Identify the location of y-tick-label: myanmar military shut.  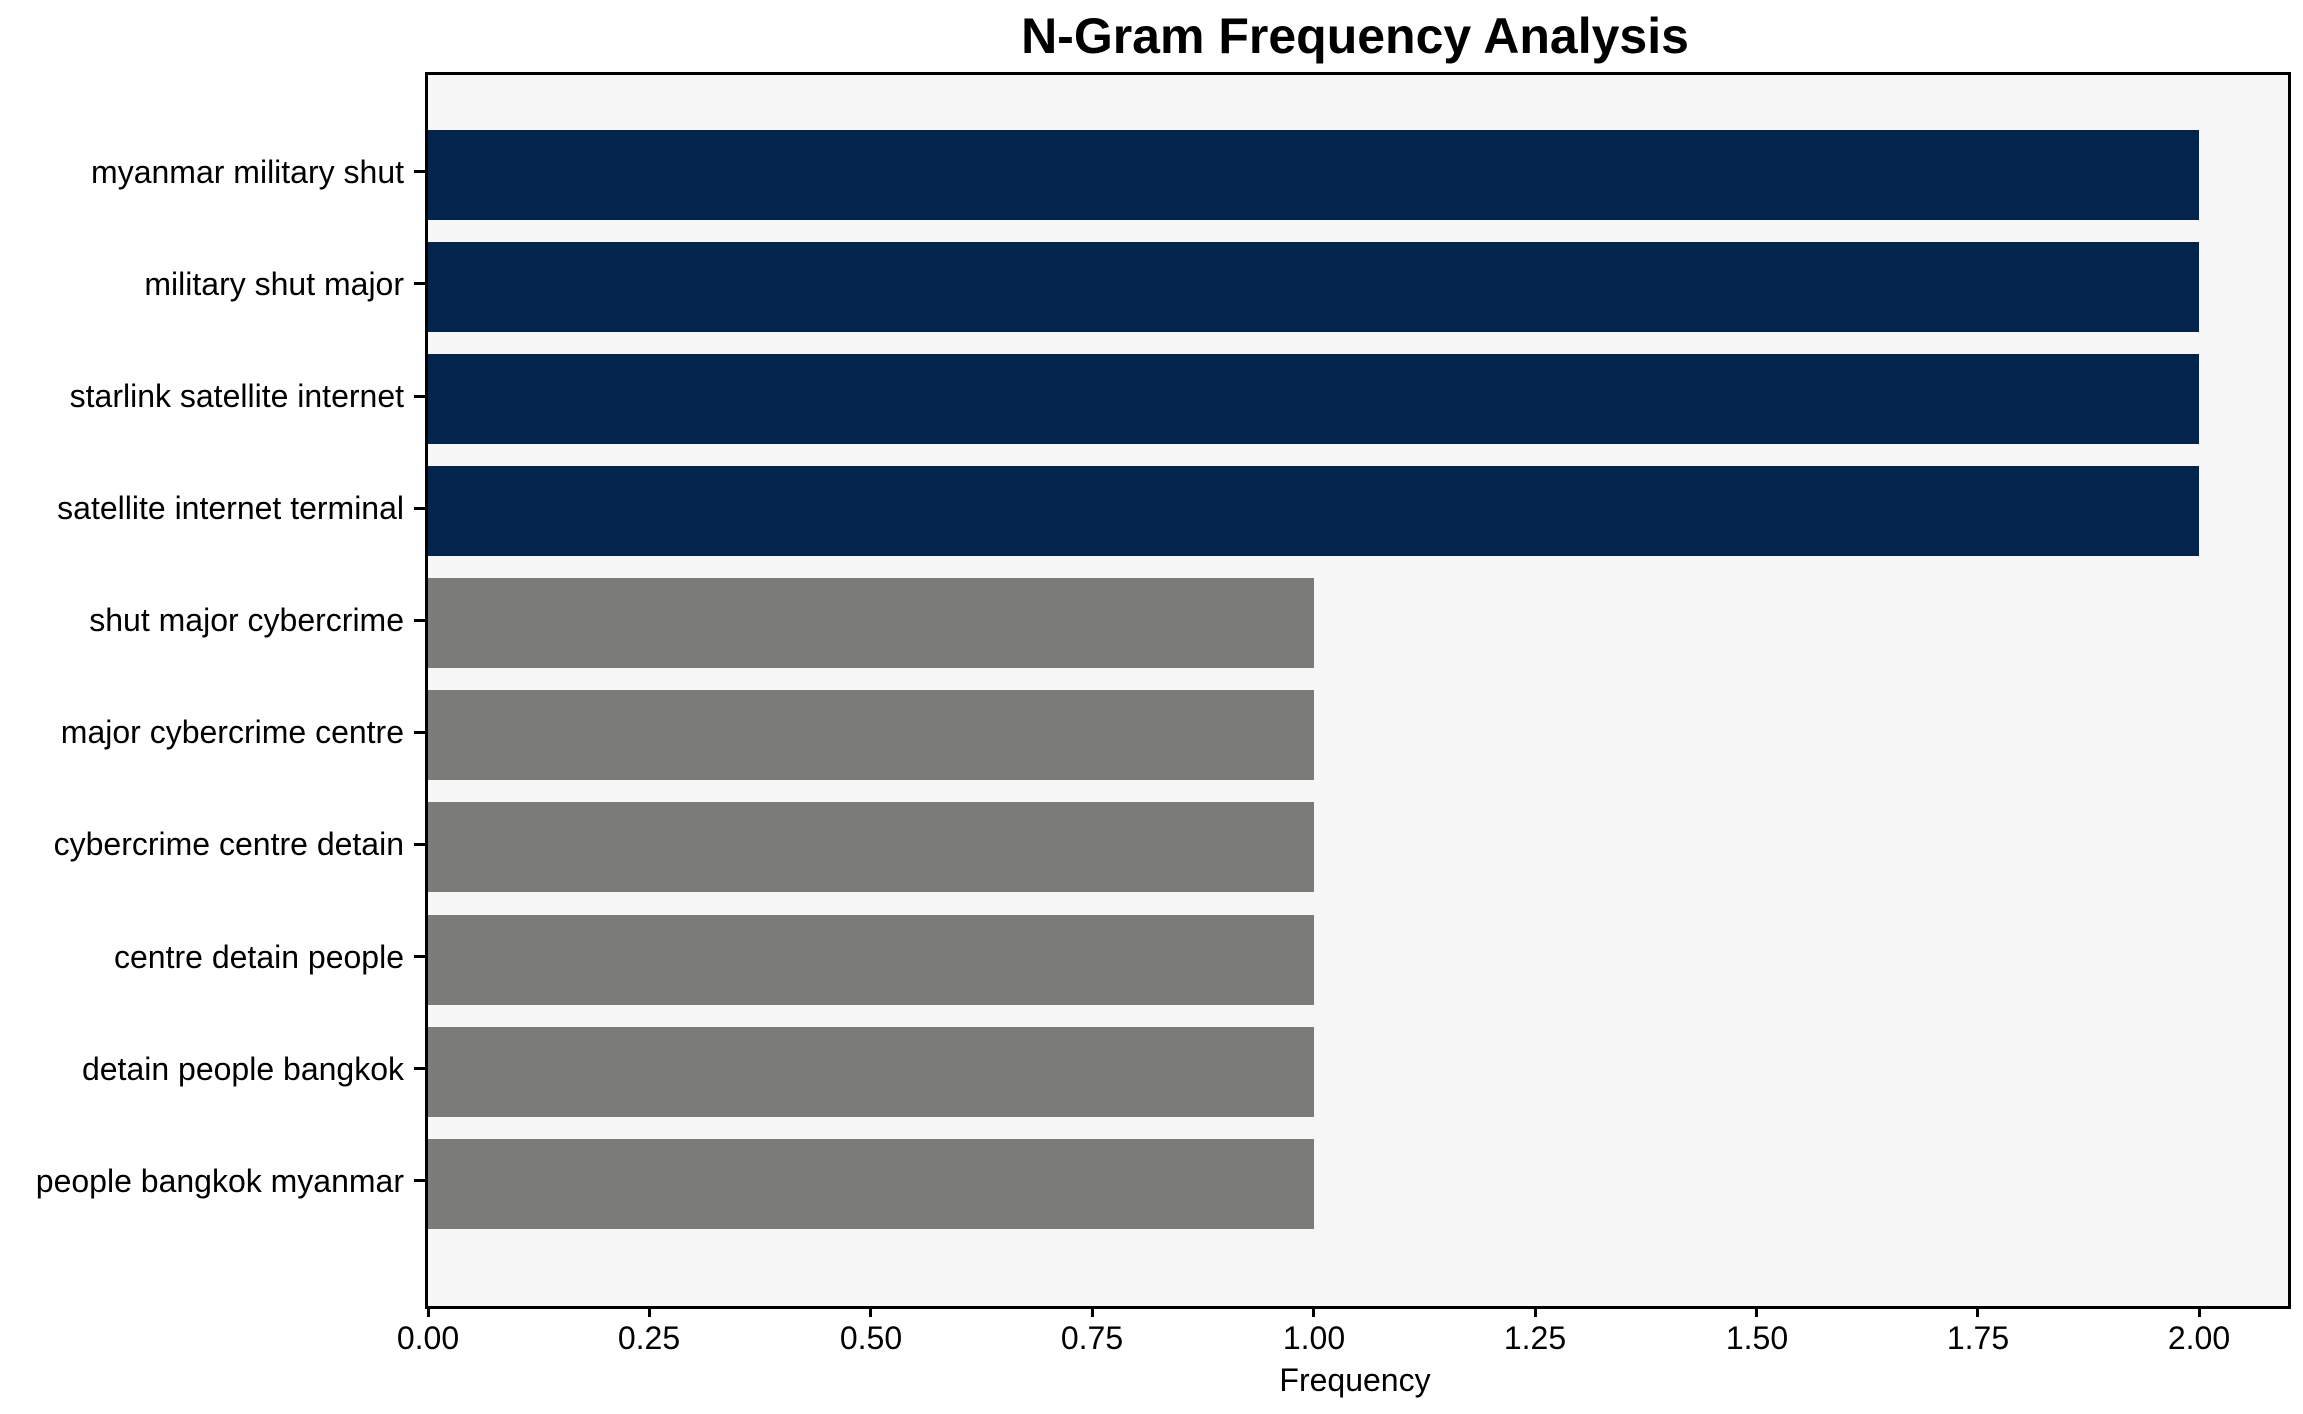
(247, 172).